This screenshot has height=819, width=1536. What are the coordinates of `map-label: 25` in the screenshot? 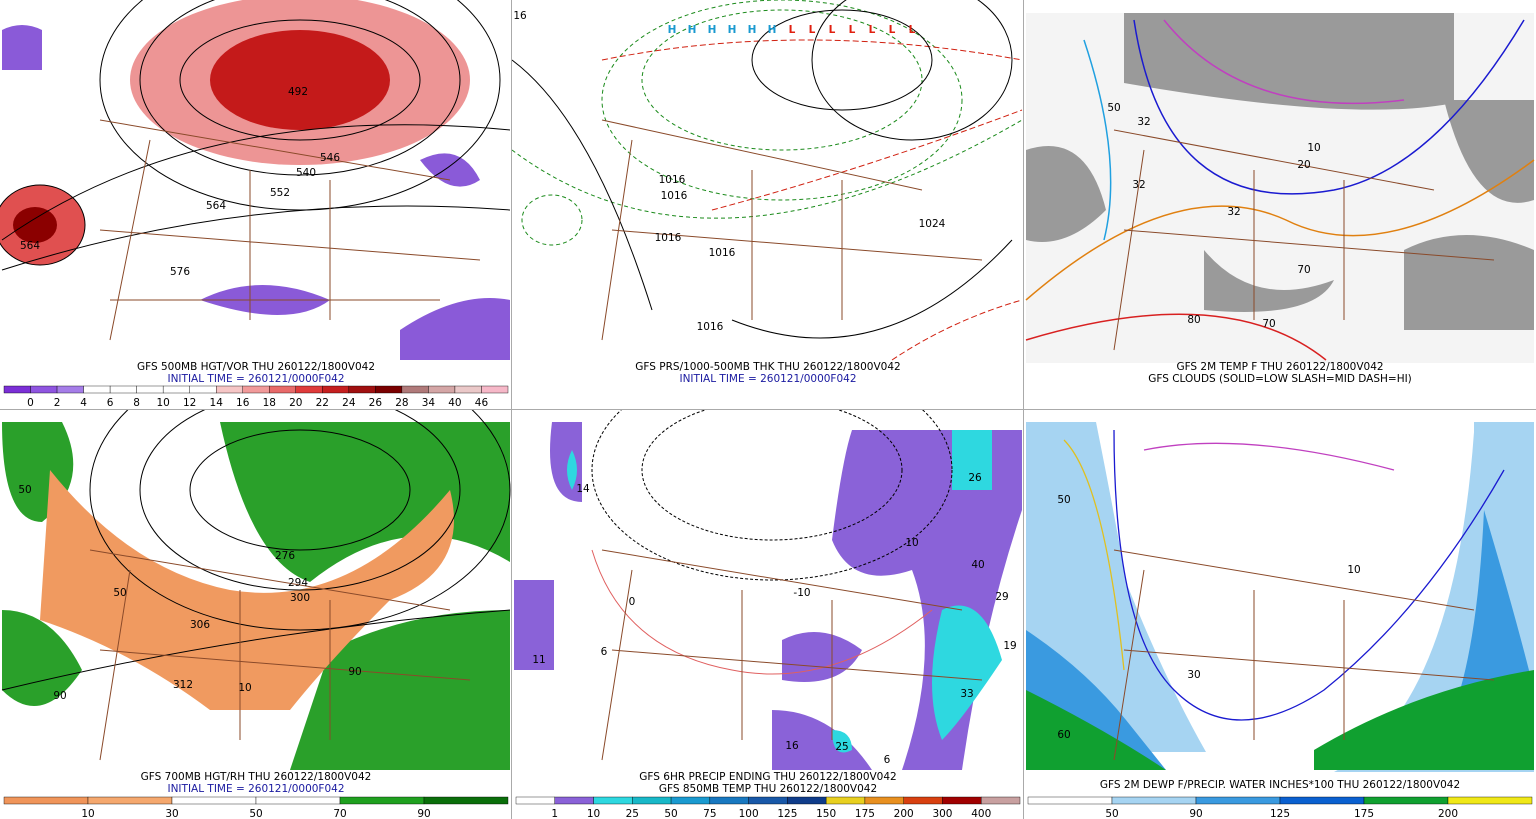 It's located at (841, 747).